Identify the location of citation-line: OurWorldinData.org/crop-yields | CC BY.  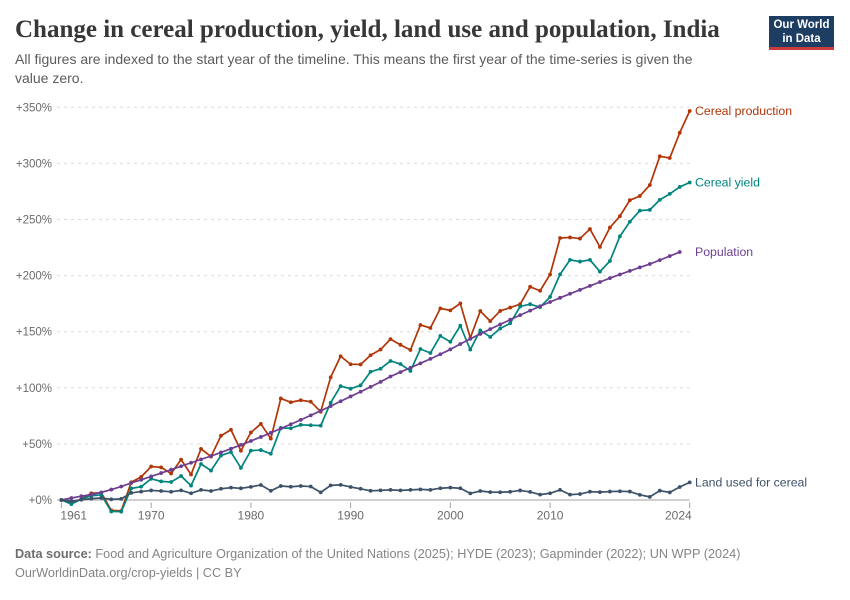
(128, 572).